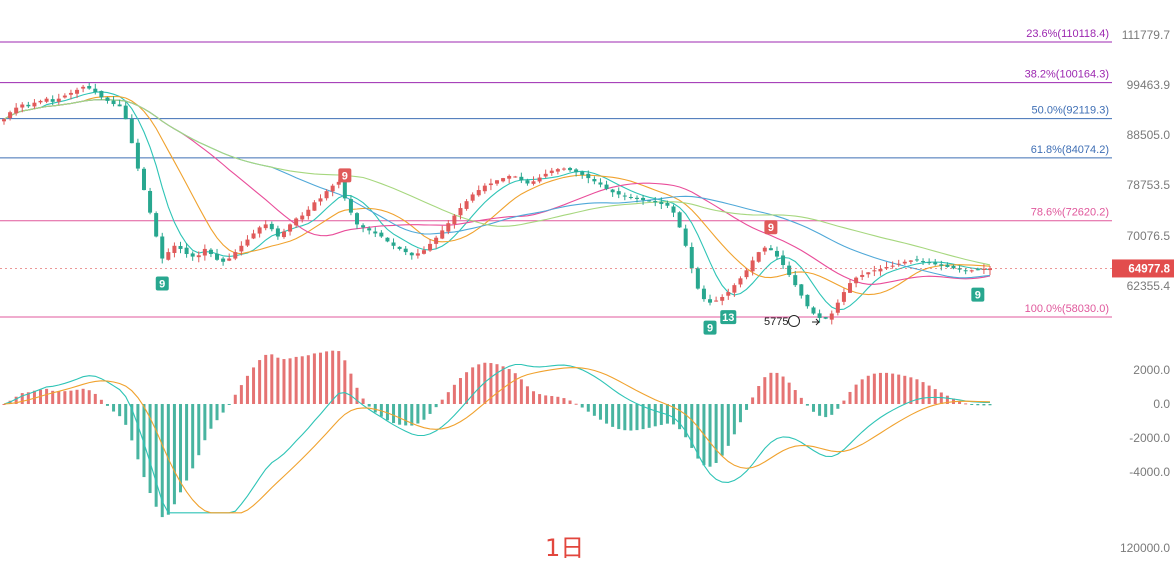 This screenshot has width=1174, height=579. What do you see at coordinates (1067, 34) in the screenshot?
I see `fib-label: 23.6%(110118.4)` at bounding box center [1067, 34].